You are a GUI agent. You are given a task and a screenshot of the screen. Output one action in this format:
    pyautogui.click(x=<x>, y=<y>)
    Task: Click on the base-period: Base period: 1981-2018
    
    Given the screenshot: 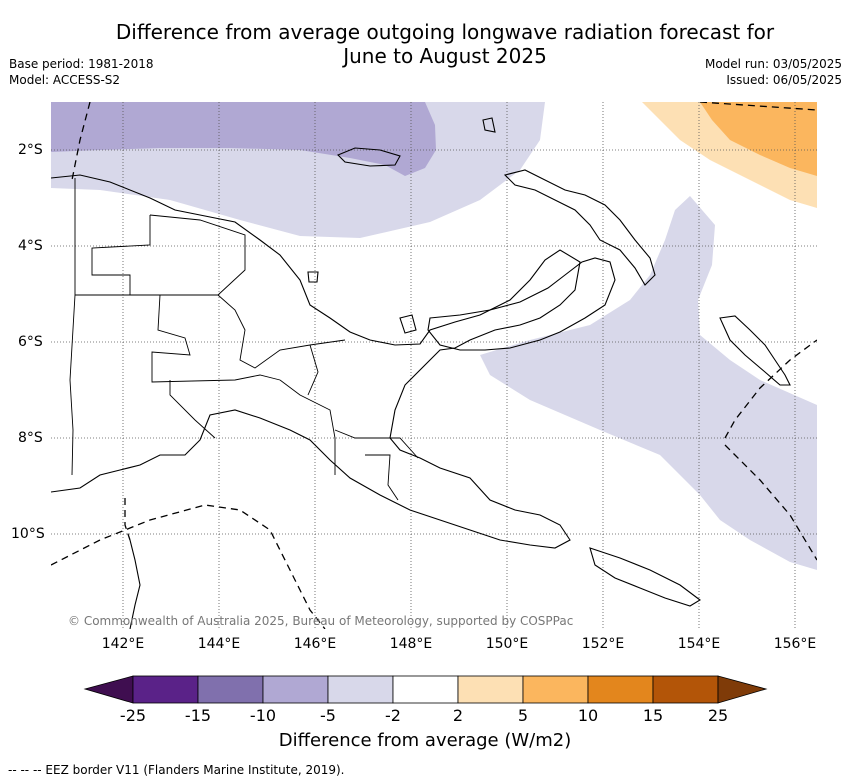 What is the action you would take?
    pyautogui.click(x=81, y=64)
    